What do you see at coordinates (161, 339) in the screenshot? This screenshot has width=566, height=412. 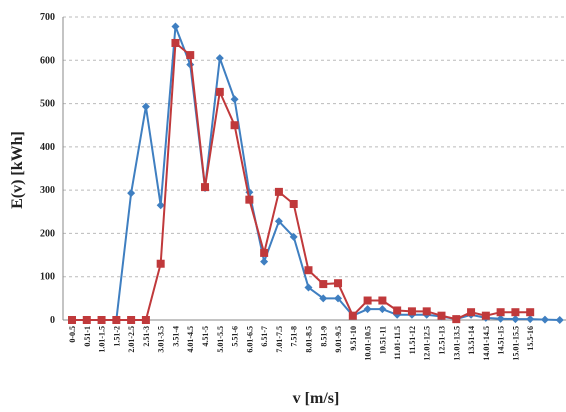 I see `x-tick-label: 3.01-3.5` at bounding box center [161, 339].